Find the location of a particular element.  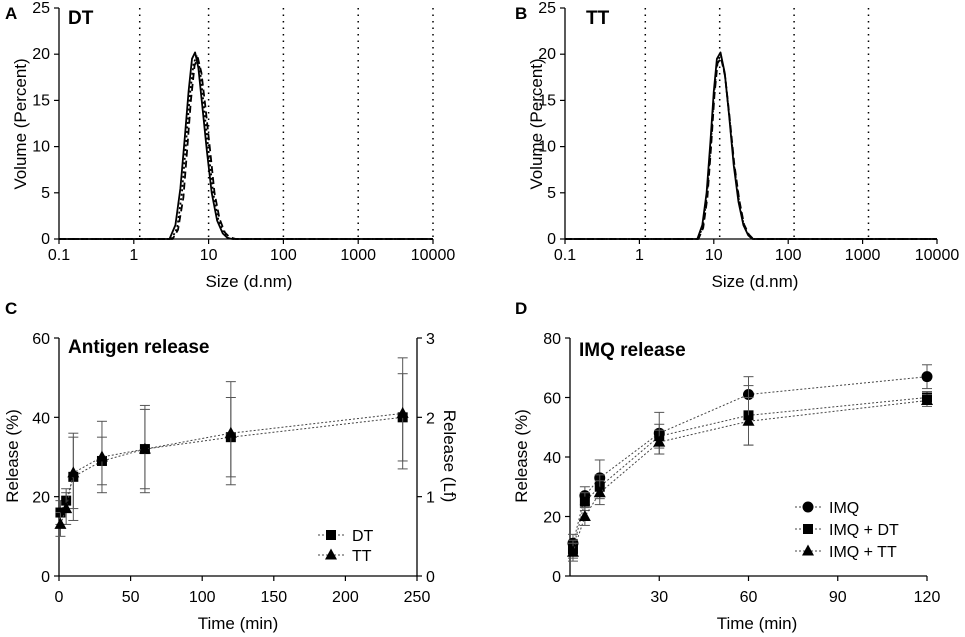

panel-b-y-tick-label: 20 is located at coordinates (547, 54).